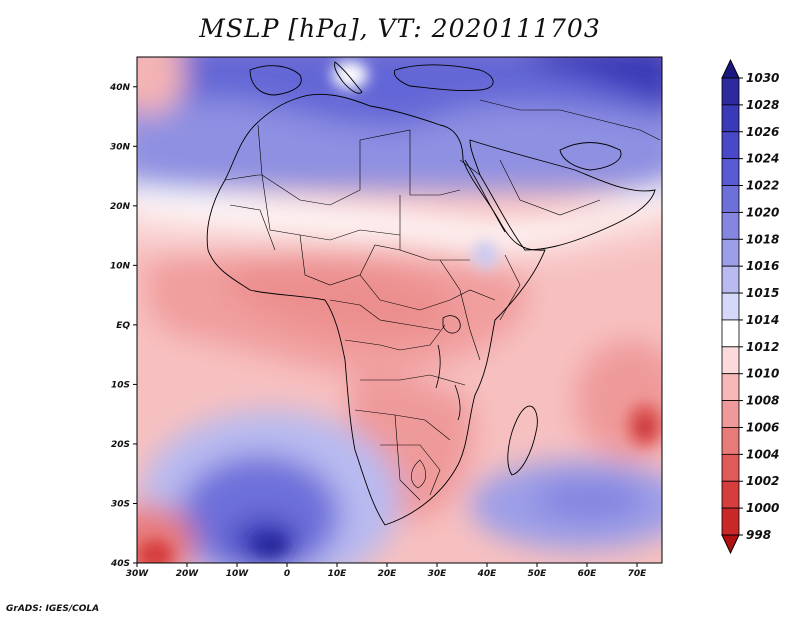 The height and width of the screenshot is (618, 800). What do you see at coordinates (388, 574) in the screenshot?
I see `lon-tick-label: 20E` at bounding box center [388, 574].